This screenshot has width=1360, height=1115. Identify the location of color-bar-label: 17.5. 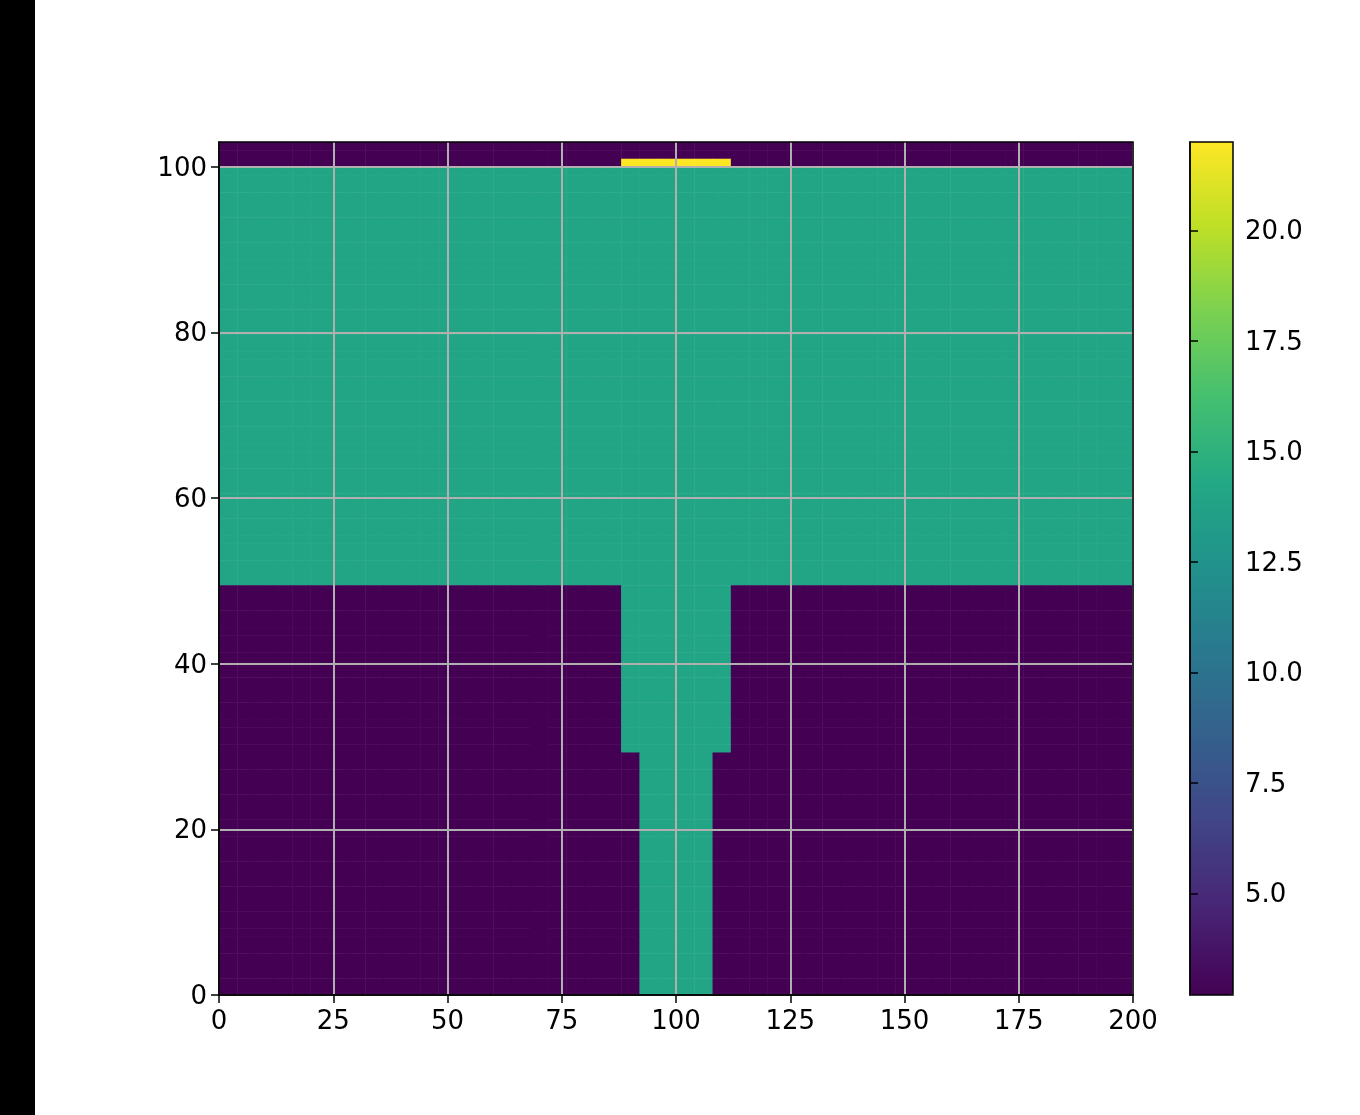
(1274, 340).